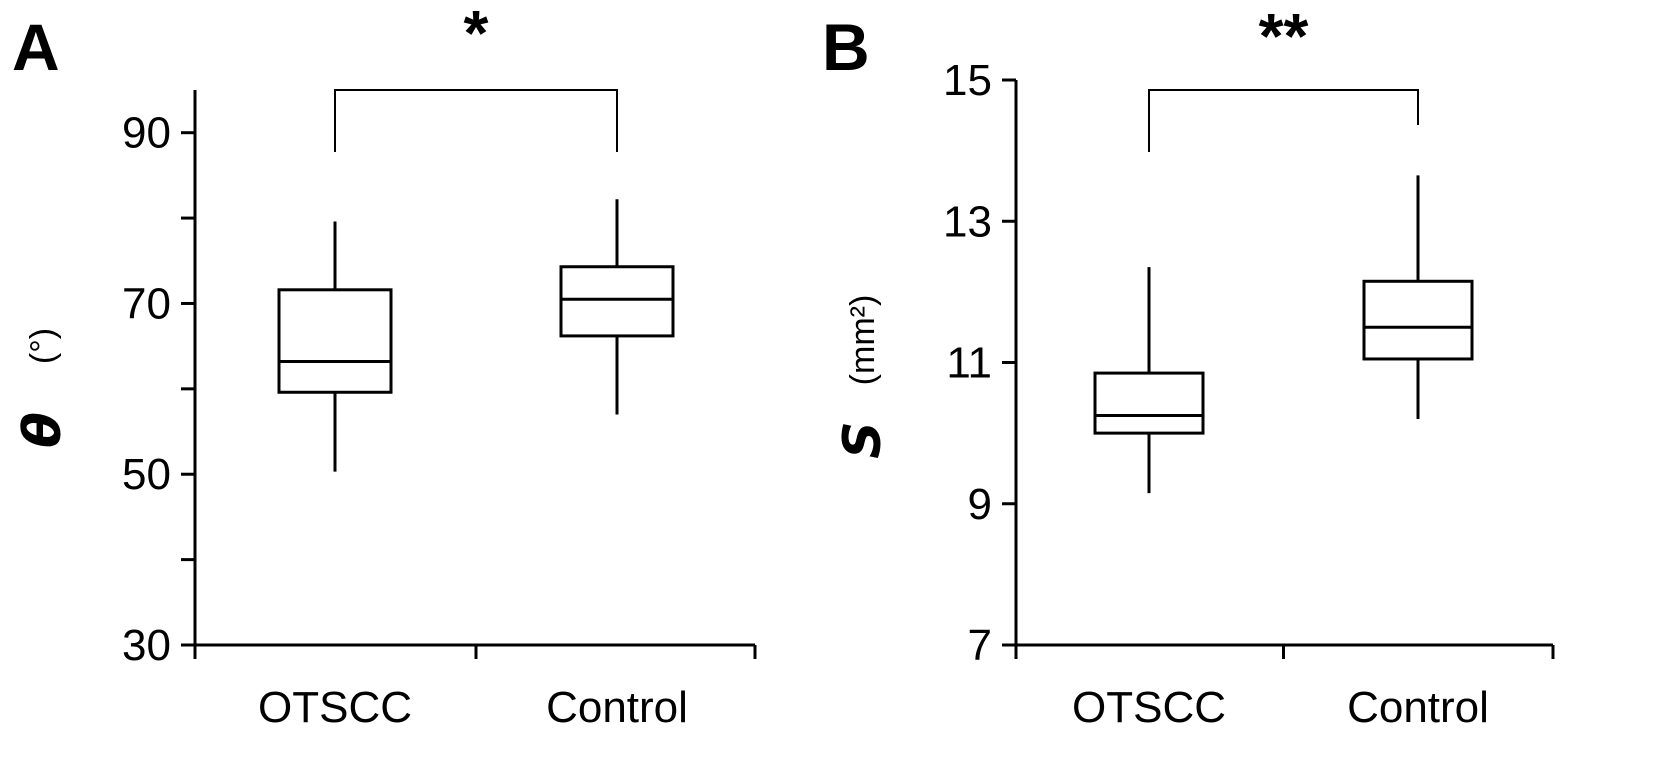 Image resolution: width=1654 pixels, height=780 pixels. I want to click on y-tick-label: 70, so click(146, 303).